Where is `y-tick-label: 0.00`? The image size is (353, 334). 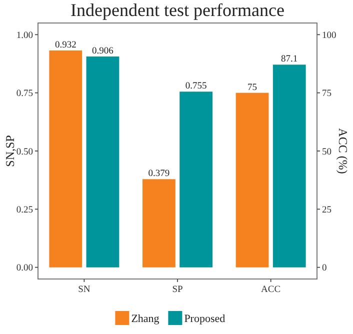
y-tick-label: 0.00 is located at coordinates (25, 269).